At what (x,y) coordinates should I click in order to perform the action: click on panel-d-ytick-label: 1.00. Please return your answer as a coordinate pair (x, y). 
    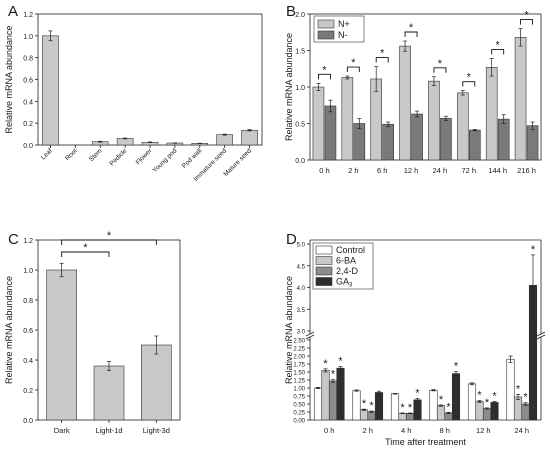
    Looking at the image, I should click on (299, 390).